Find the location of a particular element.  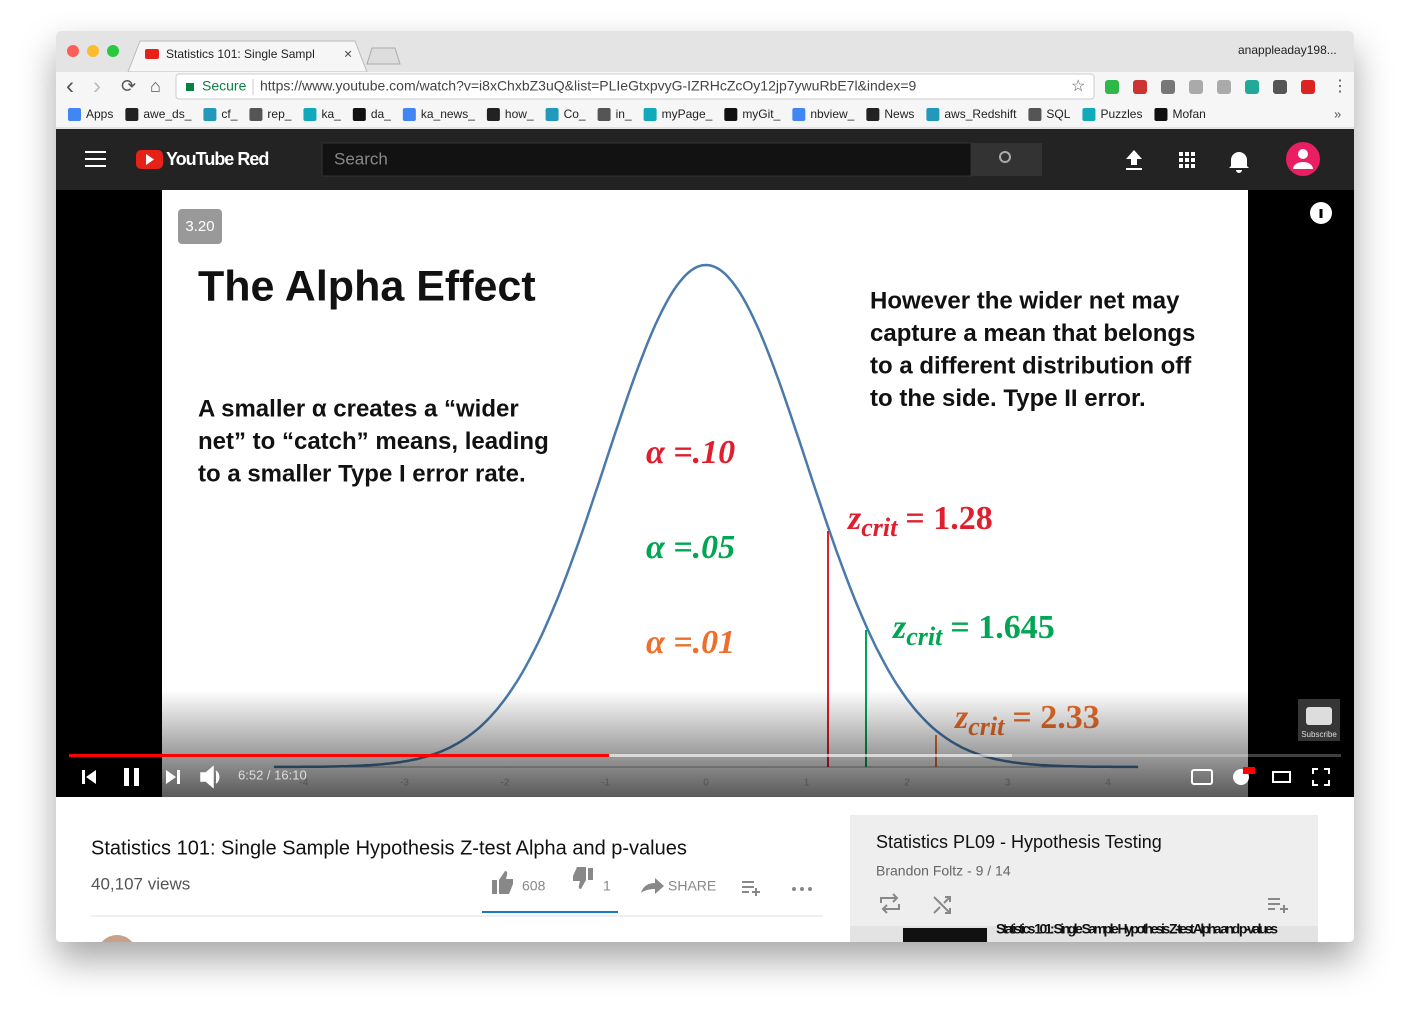

cc-button is located at coordinates (1202, 777).